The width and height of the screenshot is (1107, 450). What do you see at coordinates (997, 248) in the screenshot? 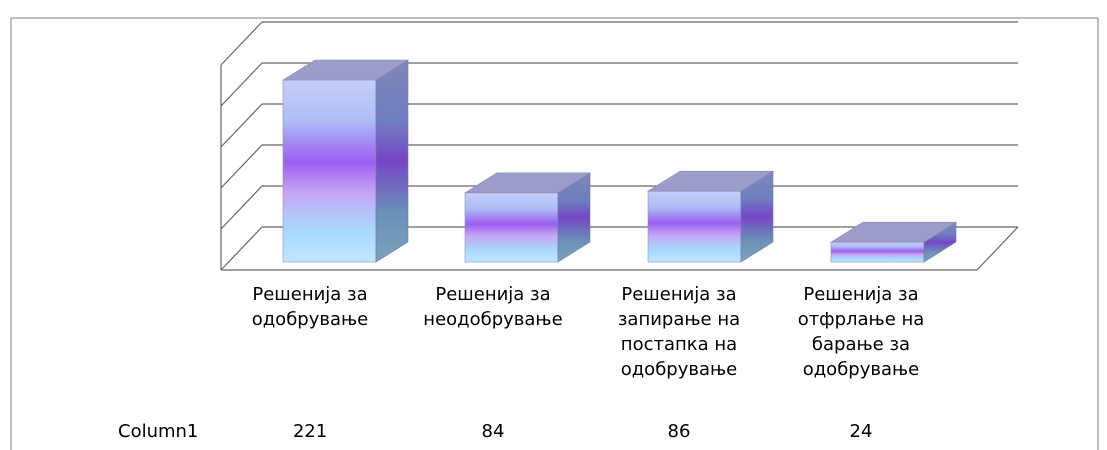
I see `floor-right-edge` at bounding box center [997, 248].